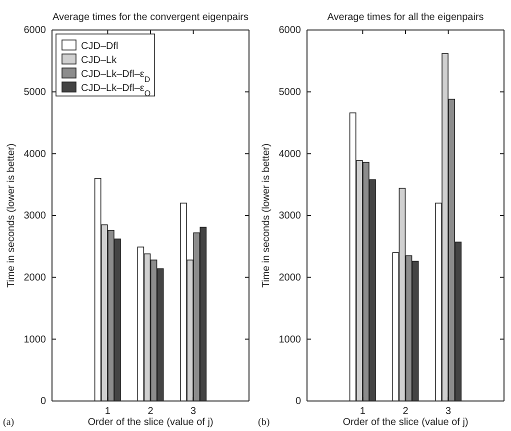 The height and width of the screenshot is (431, 511). What do you see at coordinates (99, 46) in the screenshot?
I see `legend-label: CJD–Dfl` at bounding box center [99, 46].